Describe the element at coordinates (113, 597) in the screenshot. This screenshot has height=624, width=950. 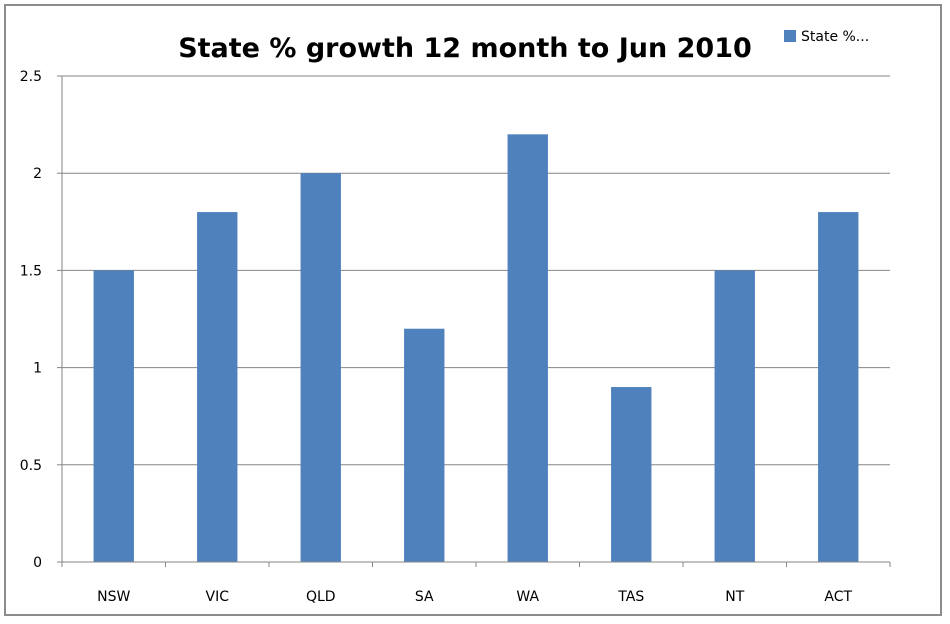
I see `x-tick-label: NSW` at that location.